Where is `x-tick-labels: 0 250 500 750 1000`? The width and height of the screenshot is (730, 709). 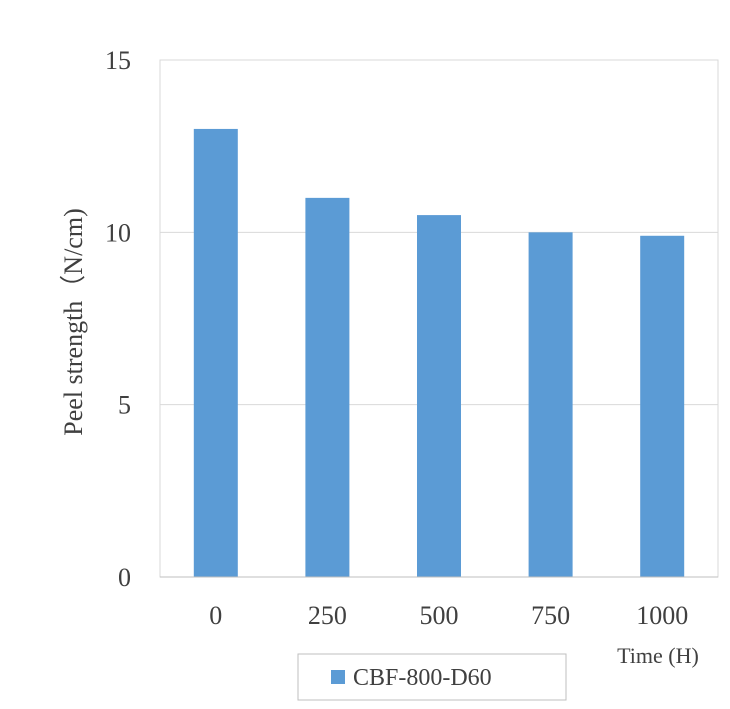 x-tick-labels: 0 250 500 750 1000 is located at coordinates (448, 615).